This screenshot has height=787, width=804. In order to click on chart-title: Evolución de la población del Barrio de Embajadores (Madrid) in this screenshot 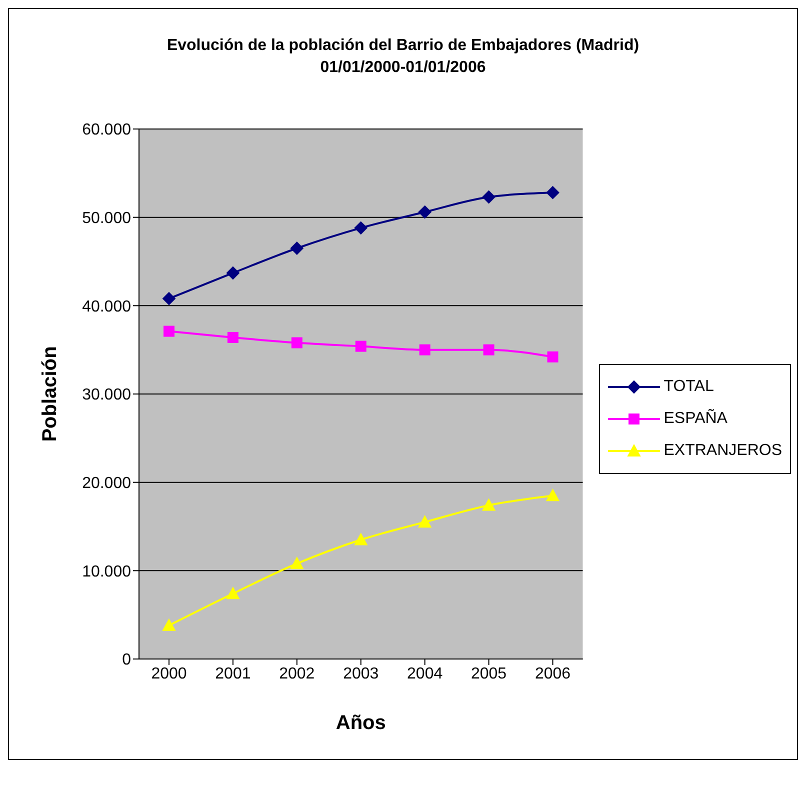, I will do `click(403, 46)`.